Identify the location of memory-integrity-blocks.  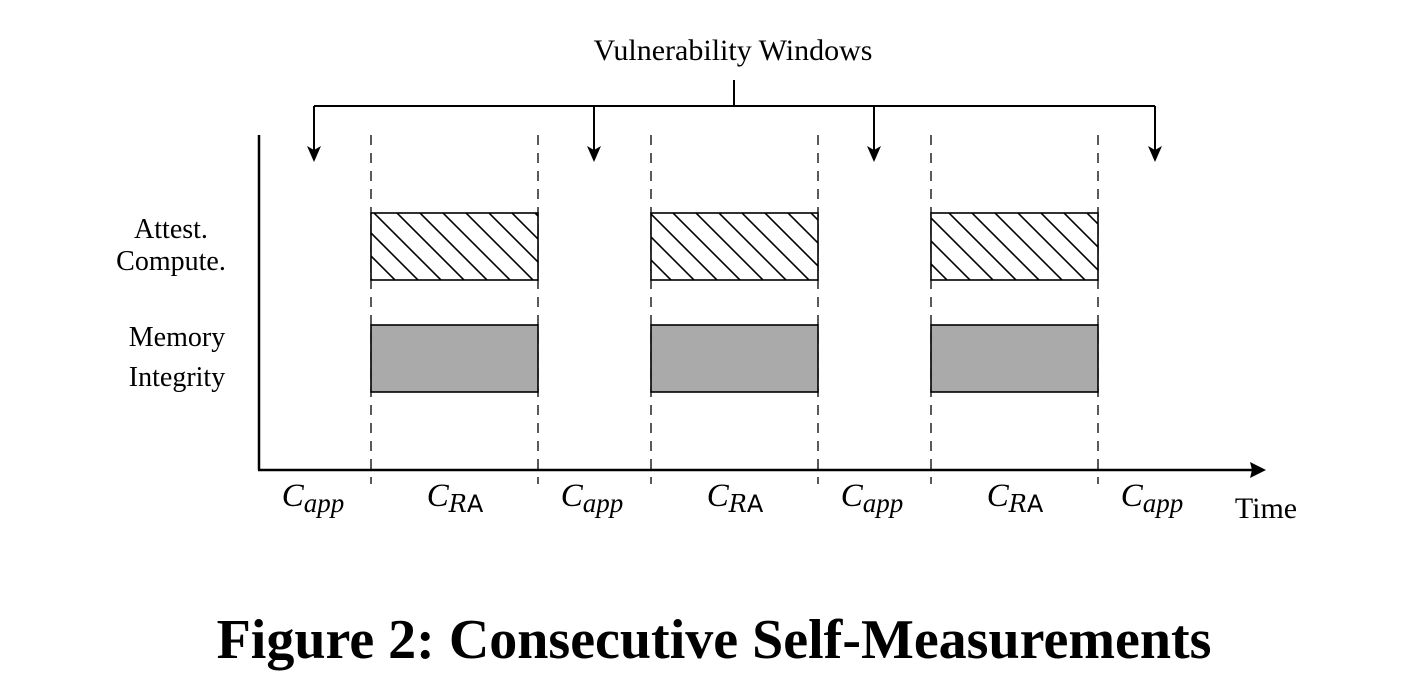
(734, 358).